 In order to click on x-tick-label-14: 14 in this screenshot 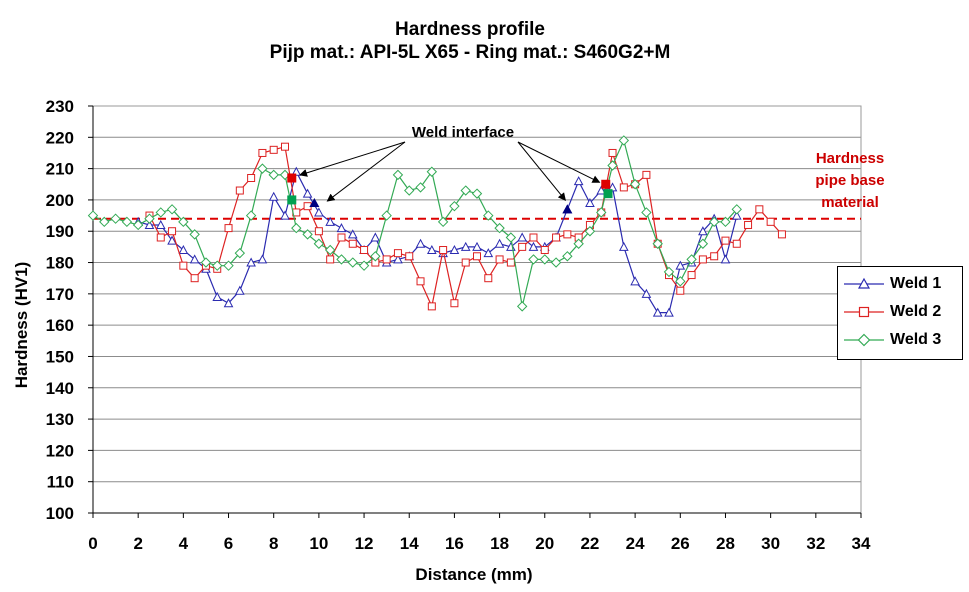, I will do `click(409, 543)`.